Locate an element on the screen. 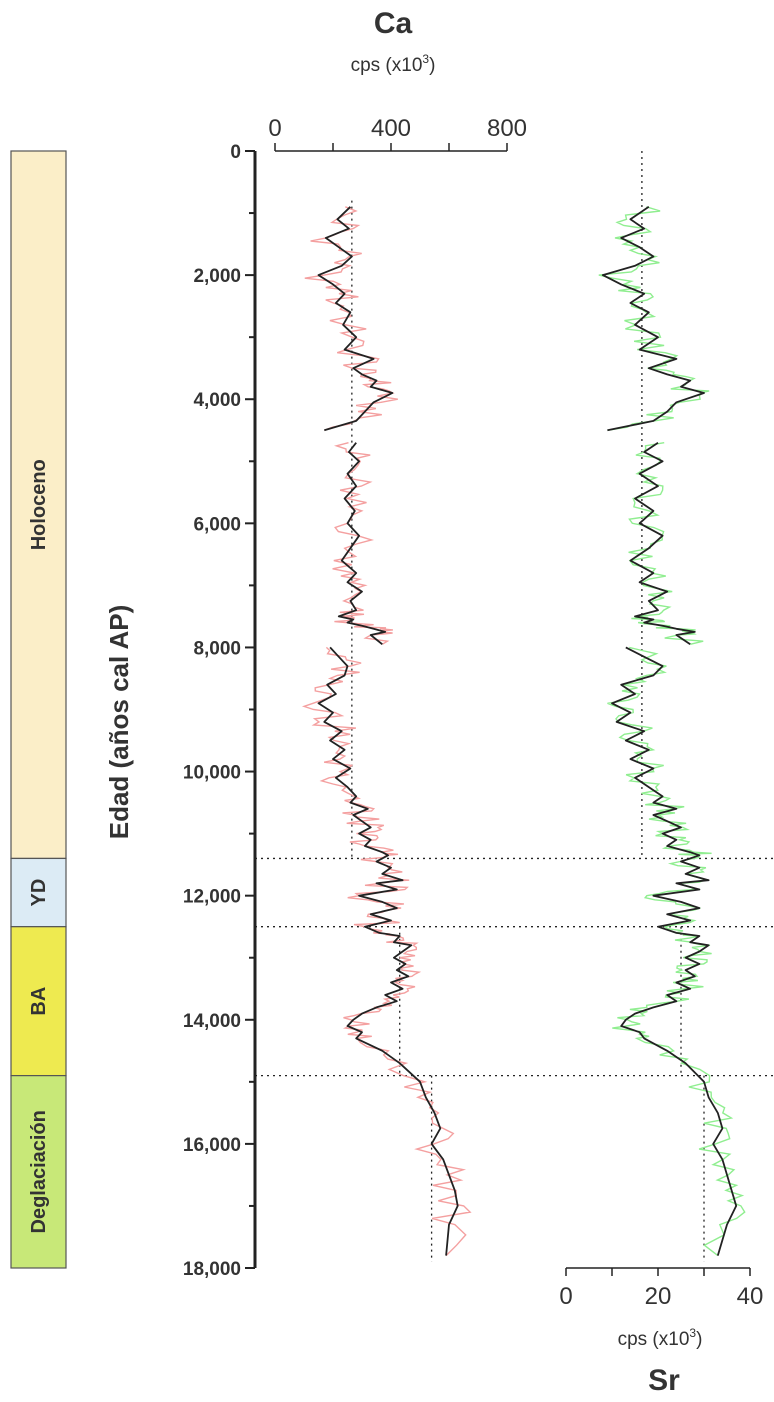 The image size is (774, 1402). boundary-lines is located at coordinates (514, 967).